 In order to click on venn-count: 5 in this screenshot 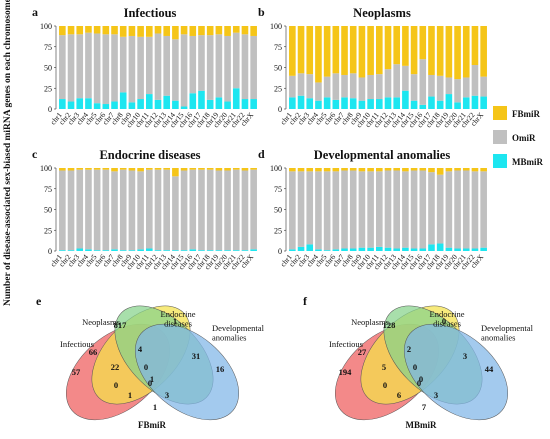, I will do `click(384, 367)`.